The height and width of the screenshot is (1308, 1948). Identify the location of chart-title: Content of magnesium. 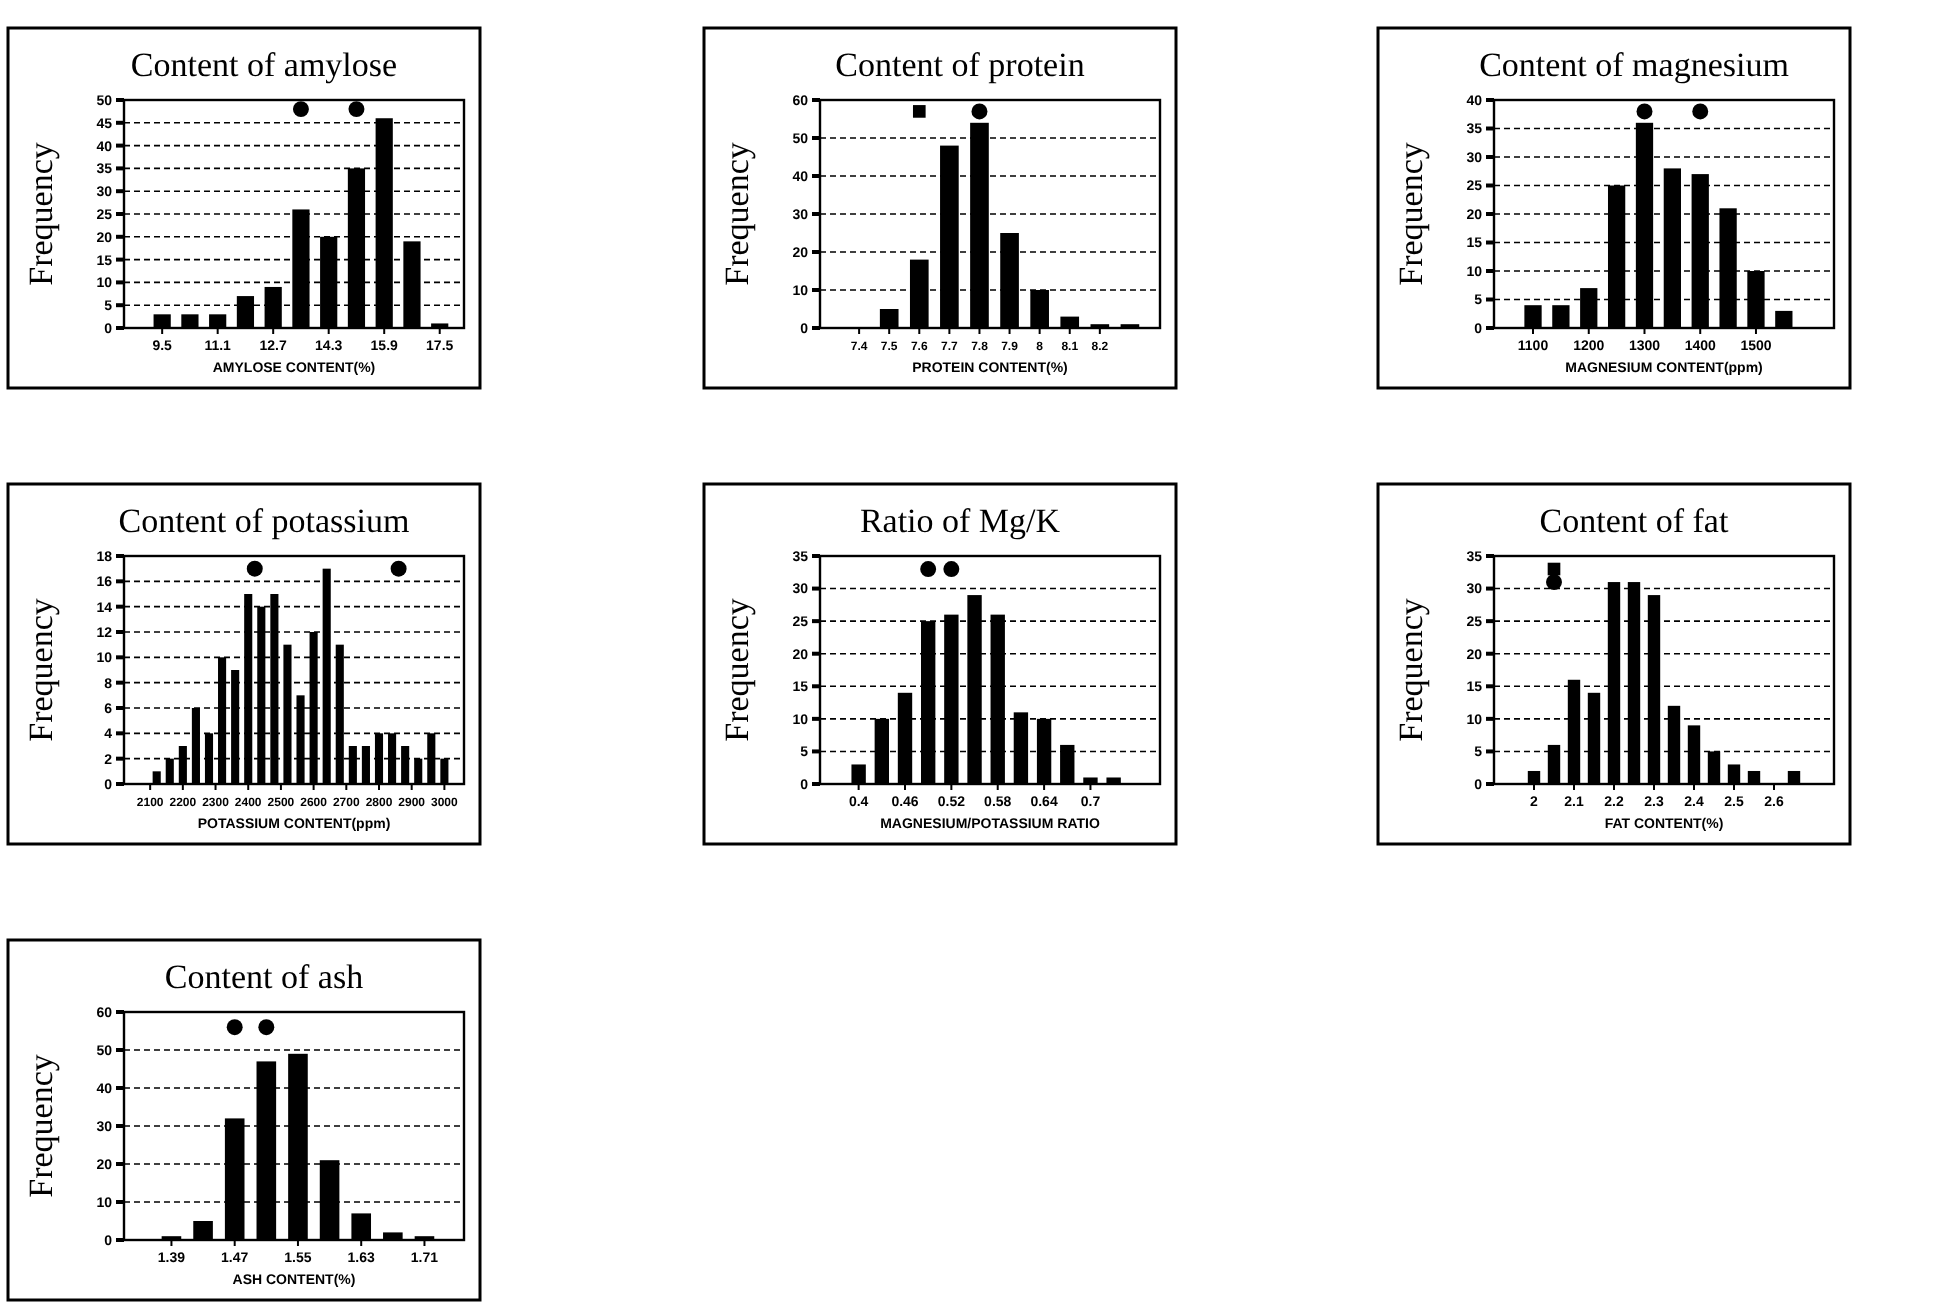
(1634, 65).